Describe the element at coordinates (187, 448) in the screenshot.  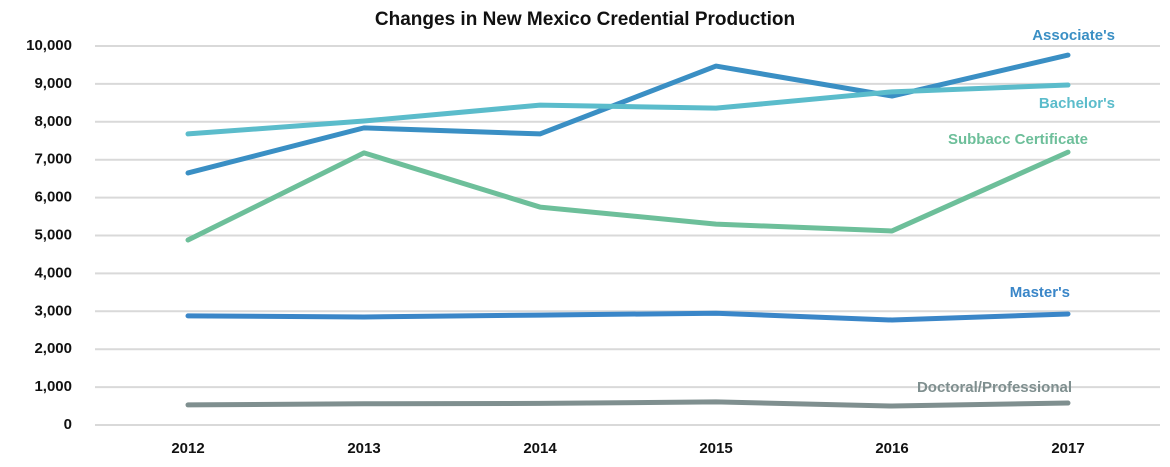
I see `x-tick-label: 2012` at that location.